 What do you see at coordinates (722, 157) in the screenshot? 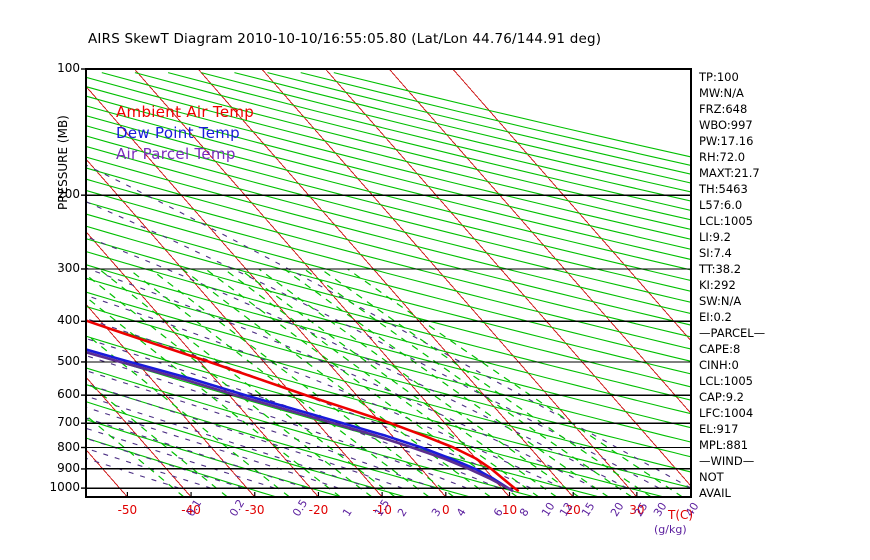
I see `stat-item: RH:72.0` at bounding box center [722, 157].